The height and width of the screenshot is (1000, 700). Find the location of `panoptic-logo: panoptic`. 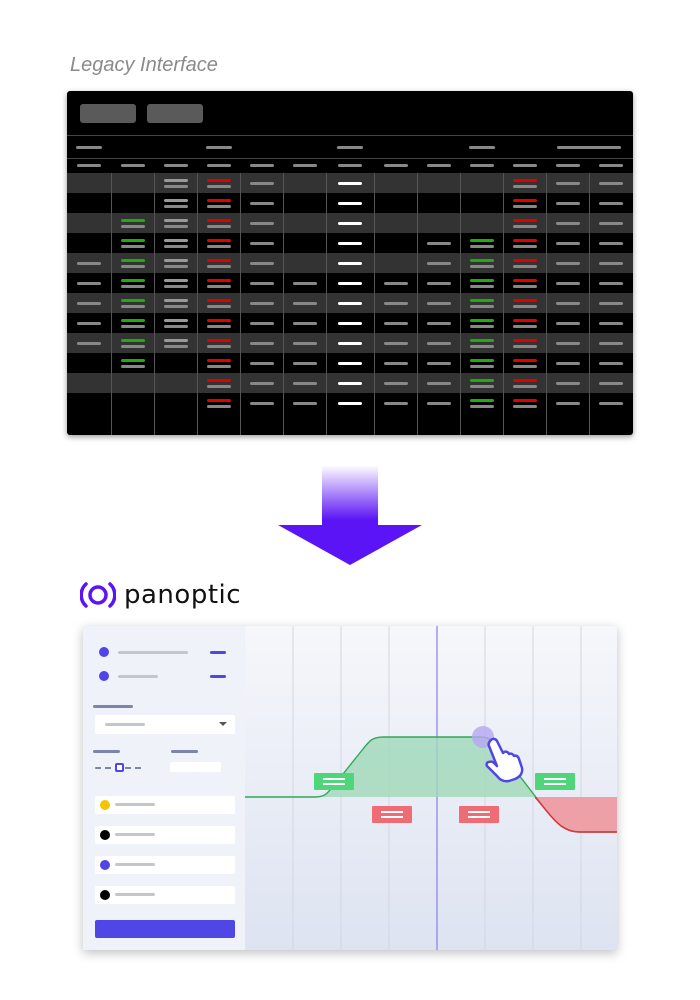

panoptic-logo: panoptic is located at coordinates (160, 595).